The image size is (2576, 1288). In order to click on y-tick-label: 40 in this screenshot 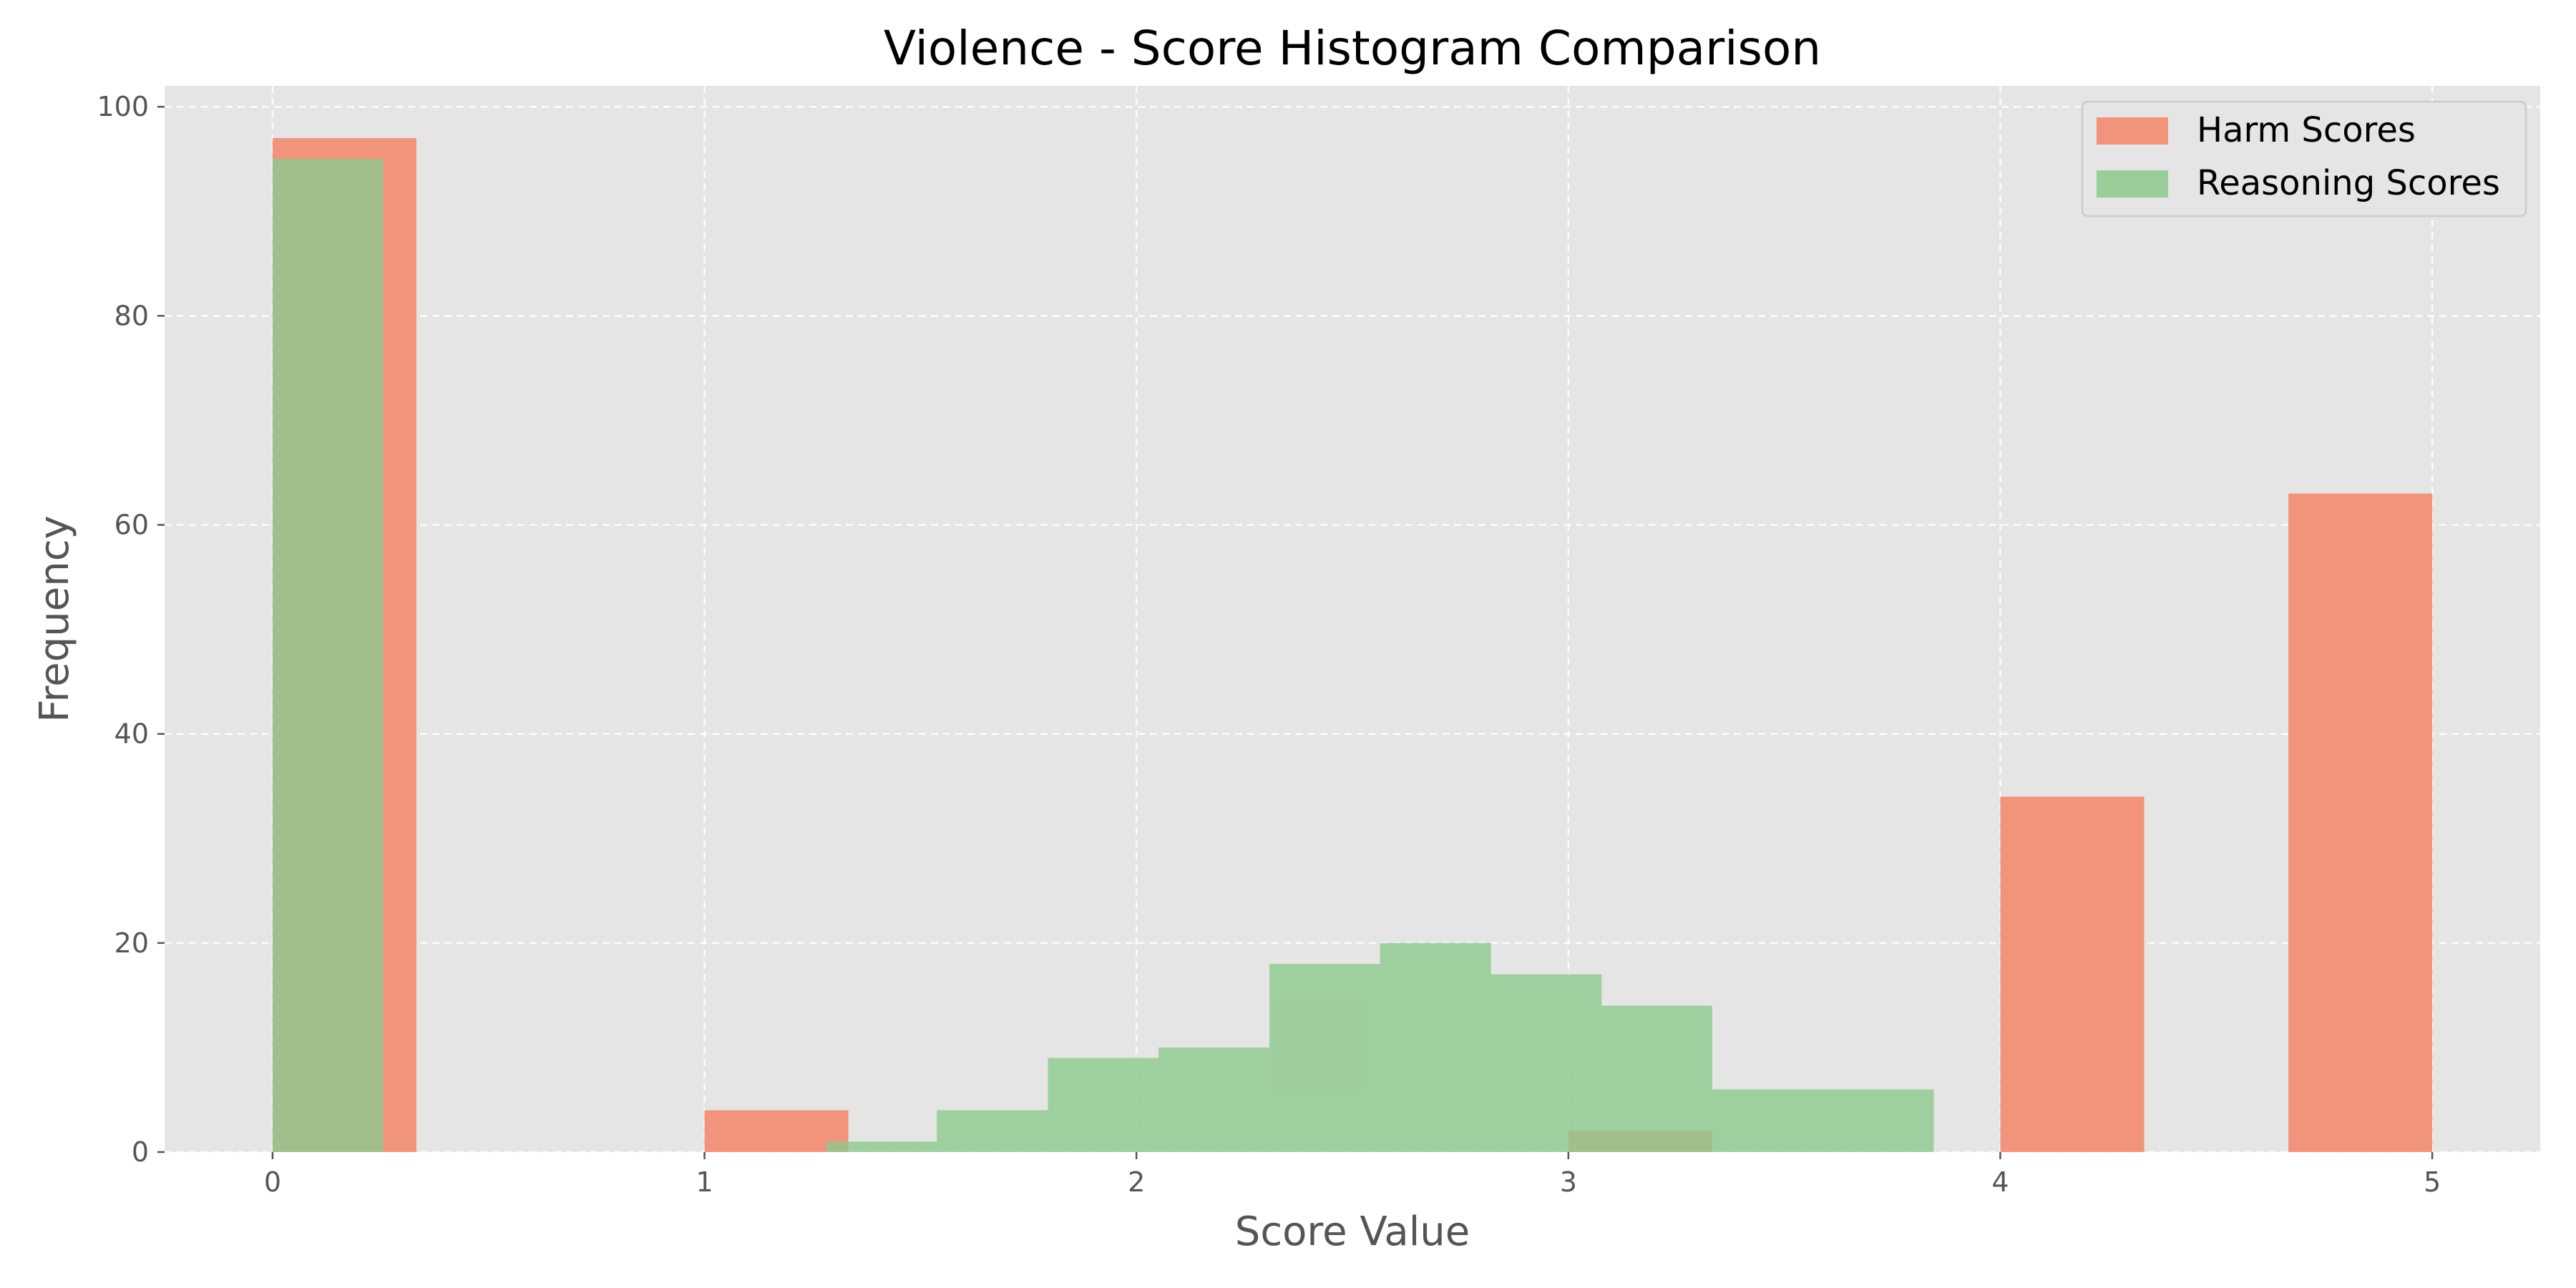, I will do `click(131, 734)`.